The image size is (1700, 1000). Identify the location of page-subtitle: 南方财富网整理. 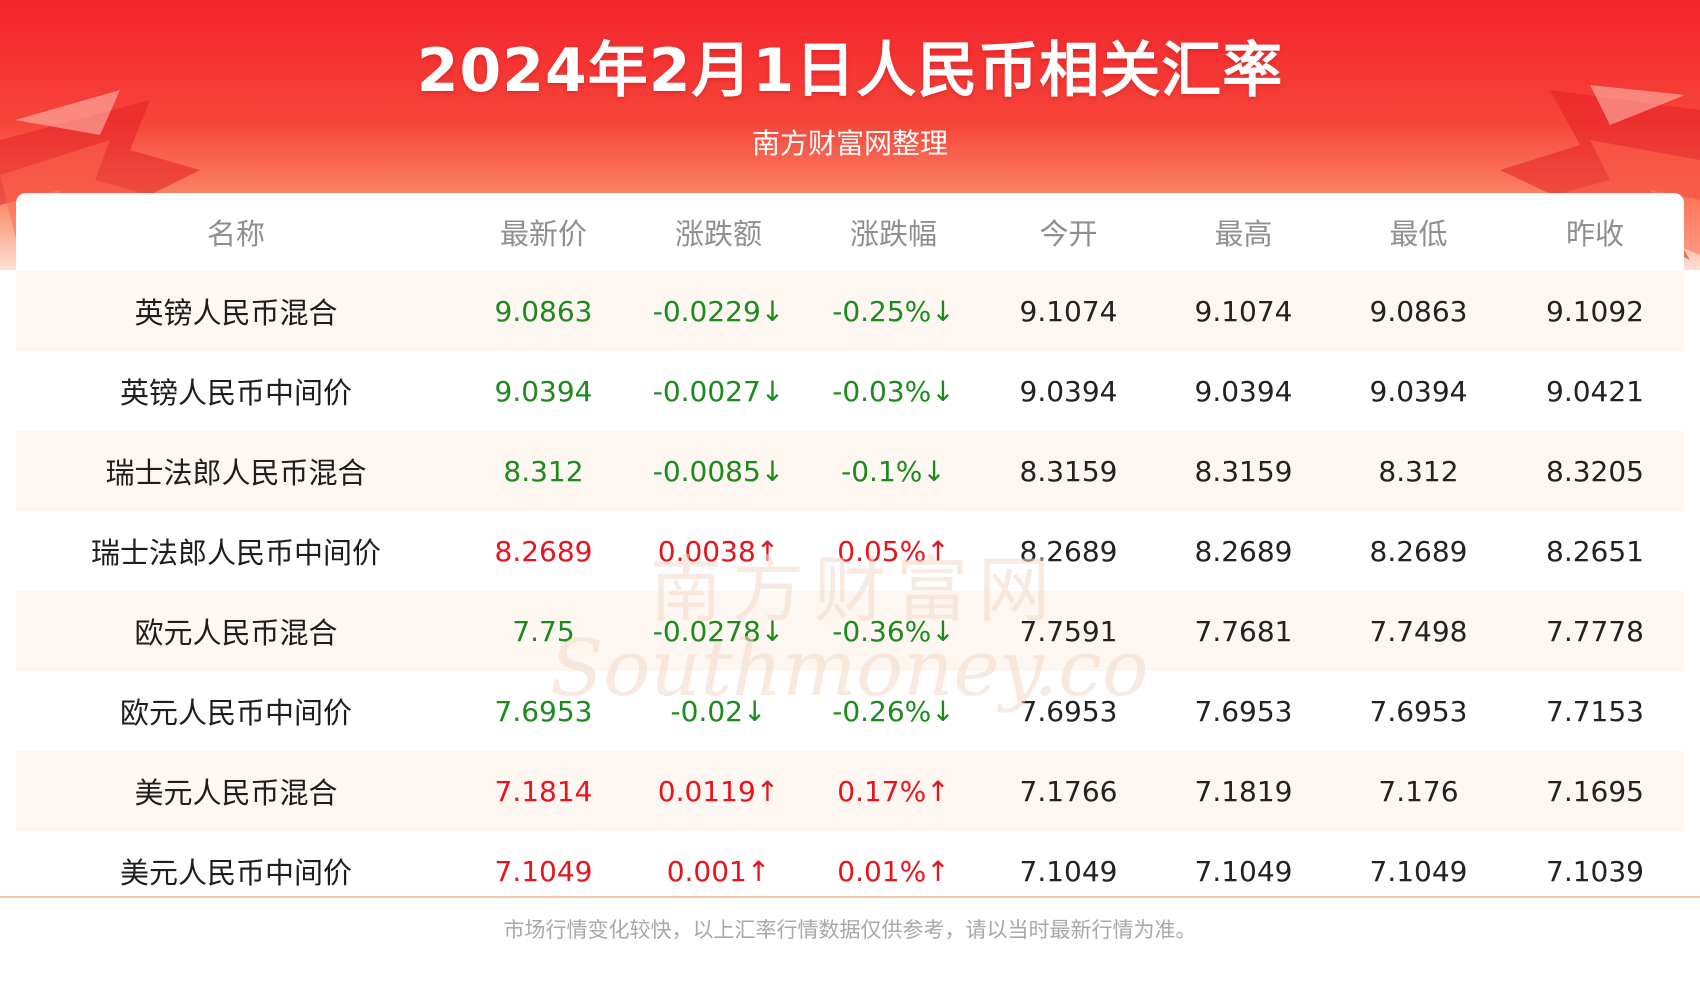
(849, 143).